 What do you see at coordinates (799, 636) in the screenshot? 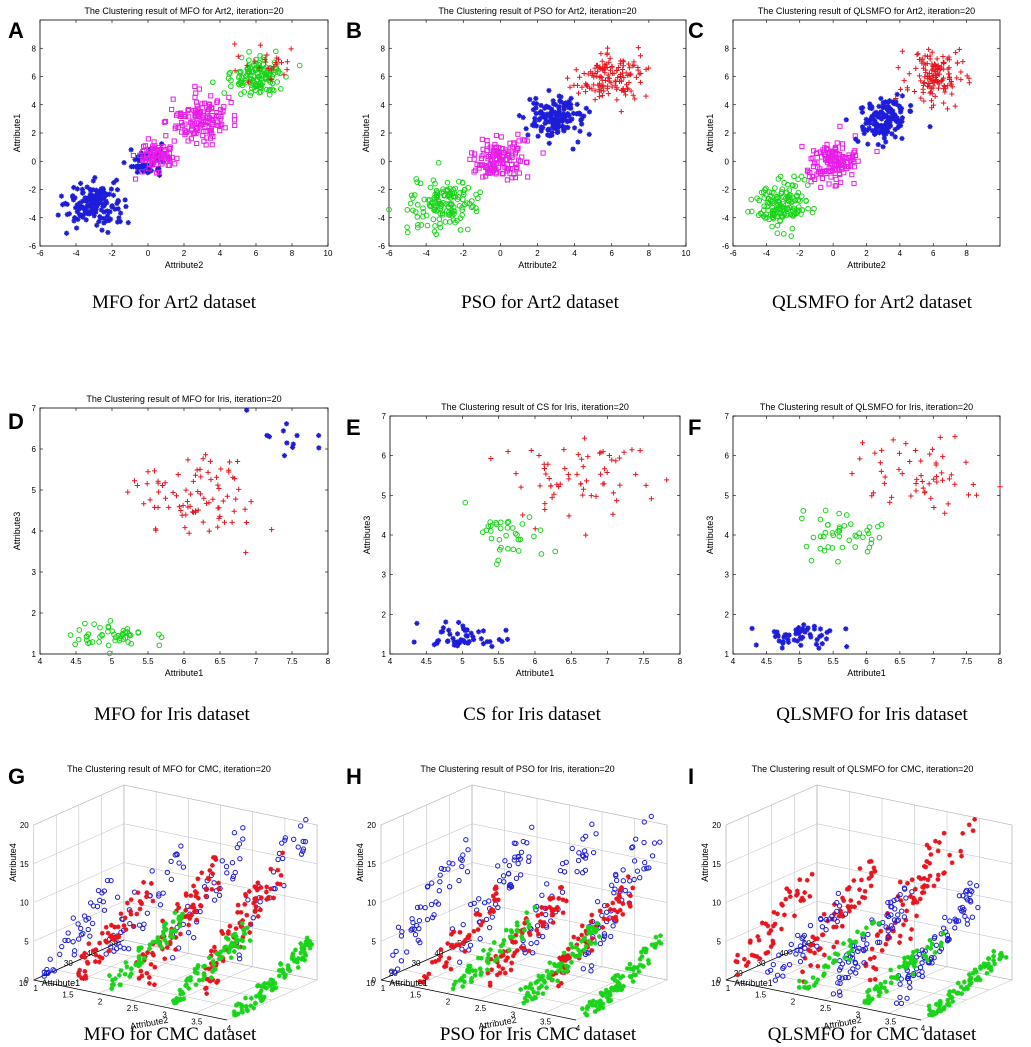
I see `cluster-blue` at bounding box center [799, 636].